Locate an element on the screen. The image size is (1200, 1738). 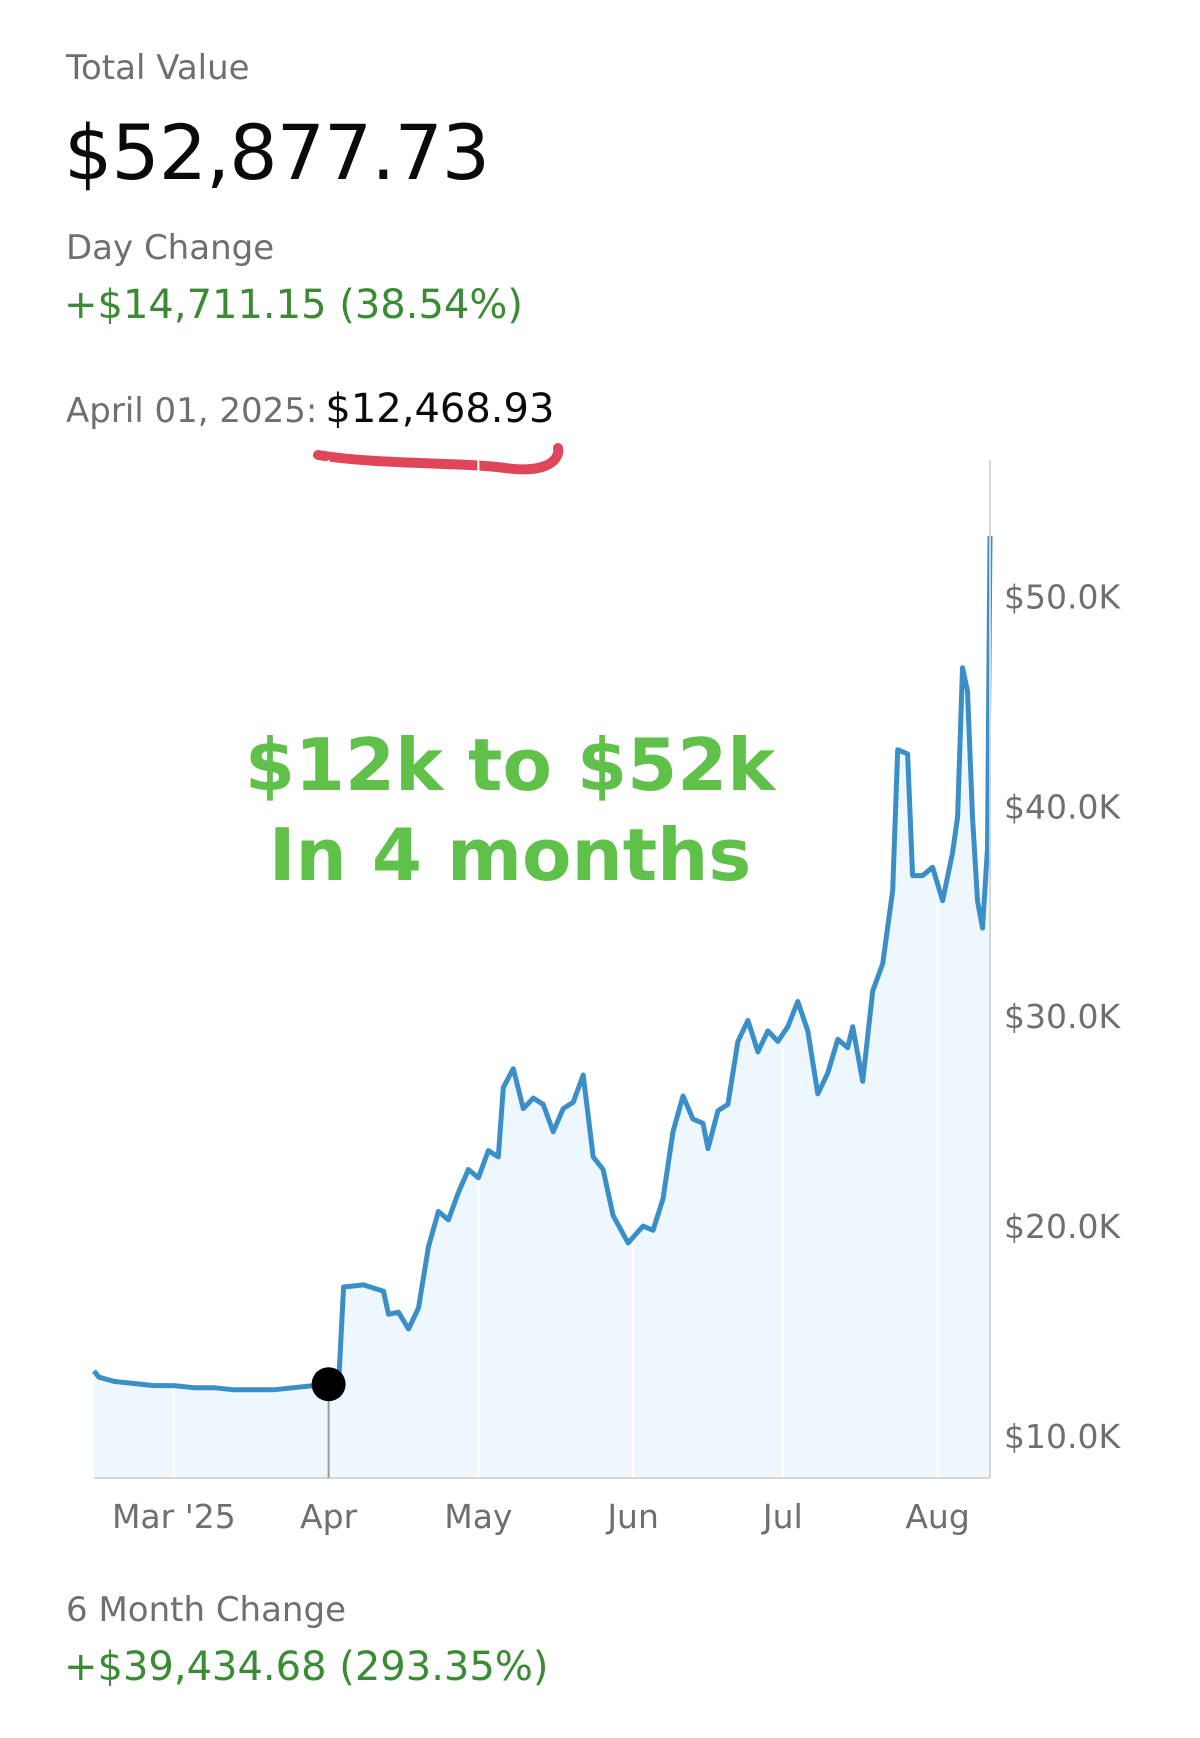
y-tick-label: $10.0K is located at coordinates (1062, 1436).